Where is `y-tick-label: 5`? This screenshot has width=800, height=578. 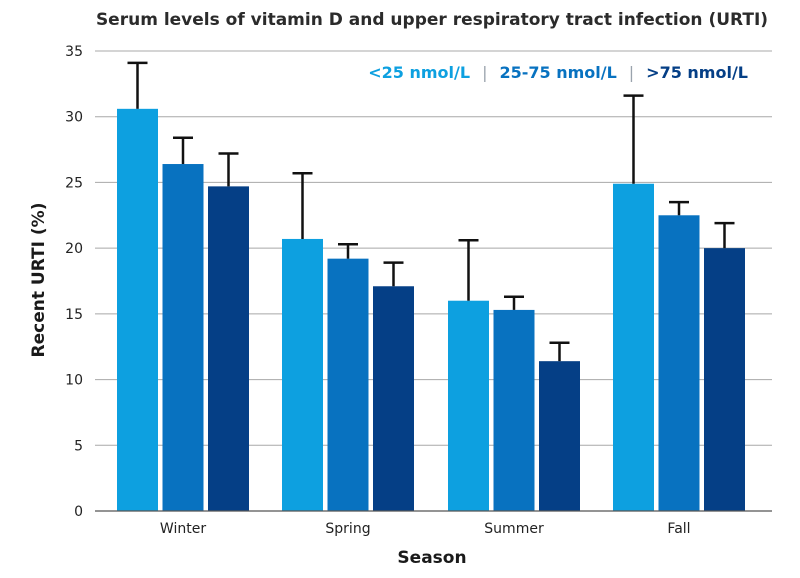
y-tick-label: 5 is located at coordinates (78, 446).